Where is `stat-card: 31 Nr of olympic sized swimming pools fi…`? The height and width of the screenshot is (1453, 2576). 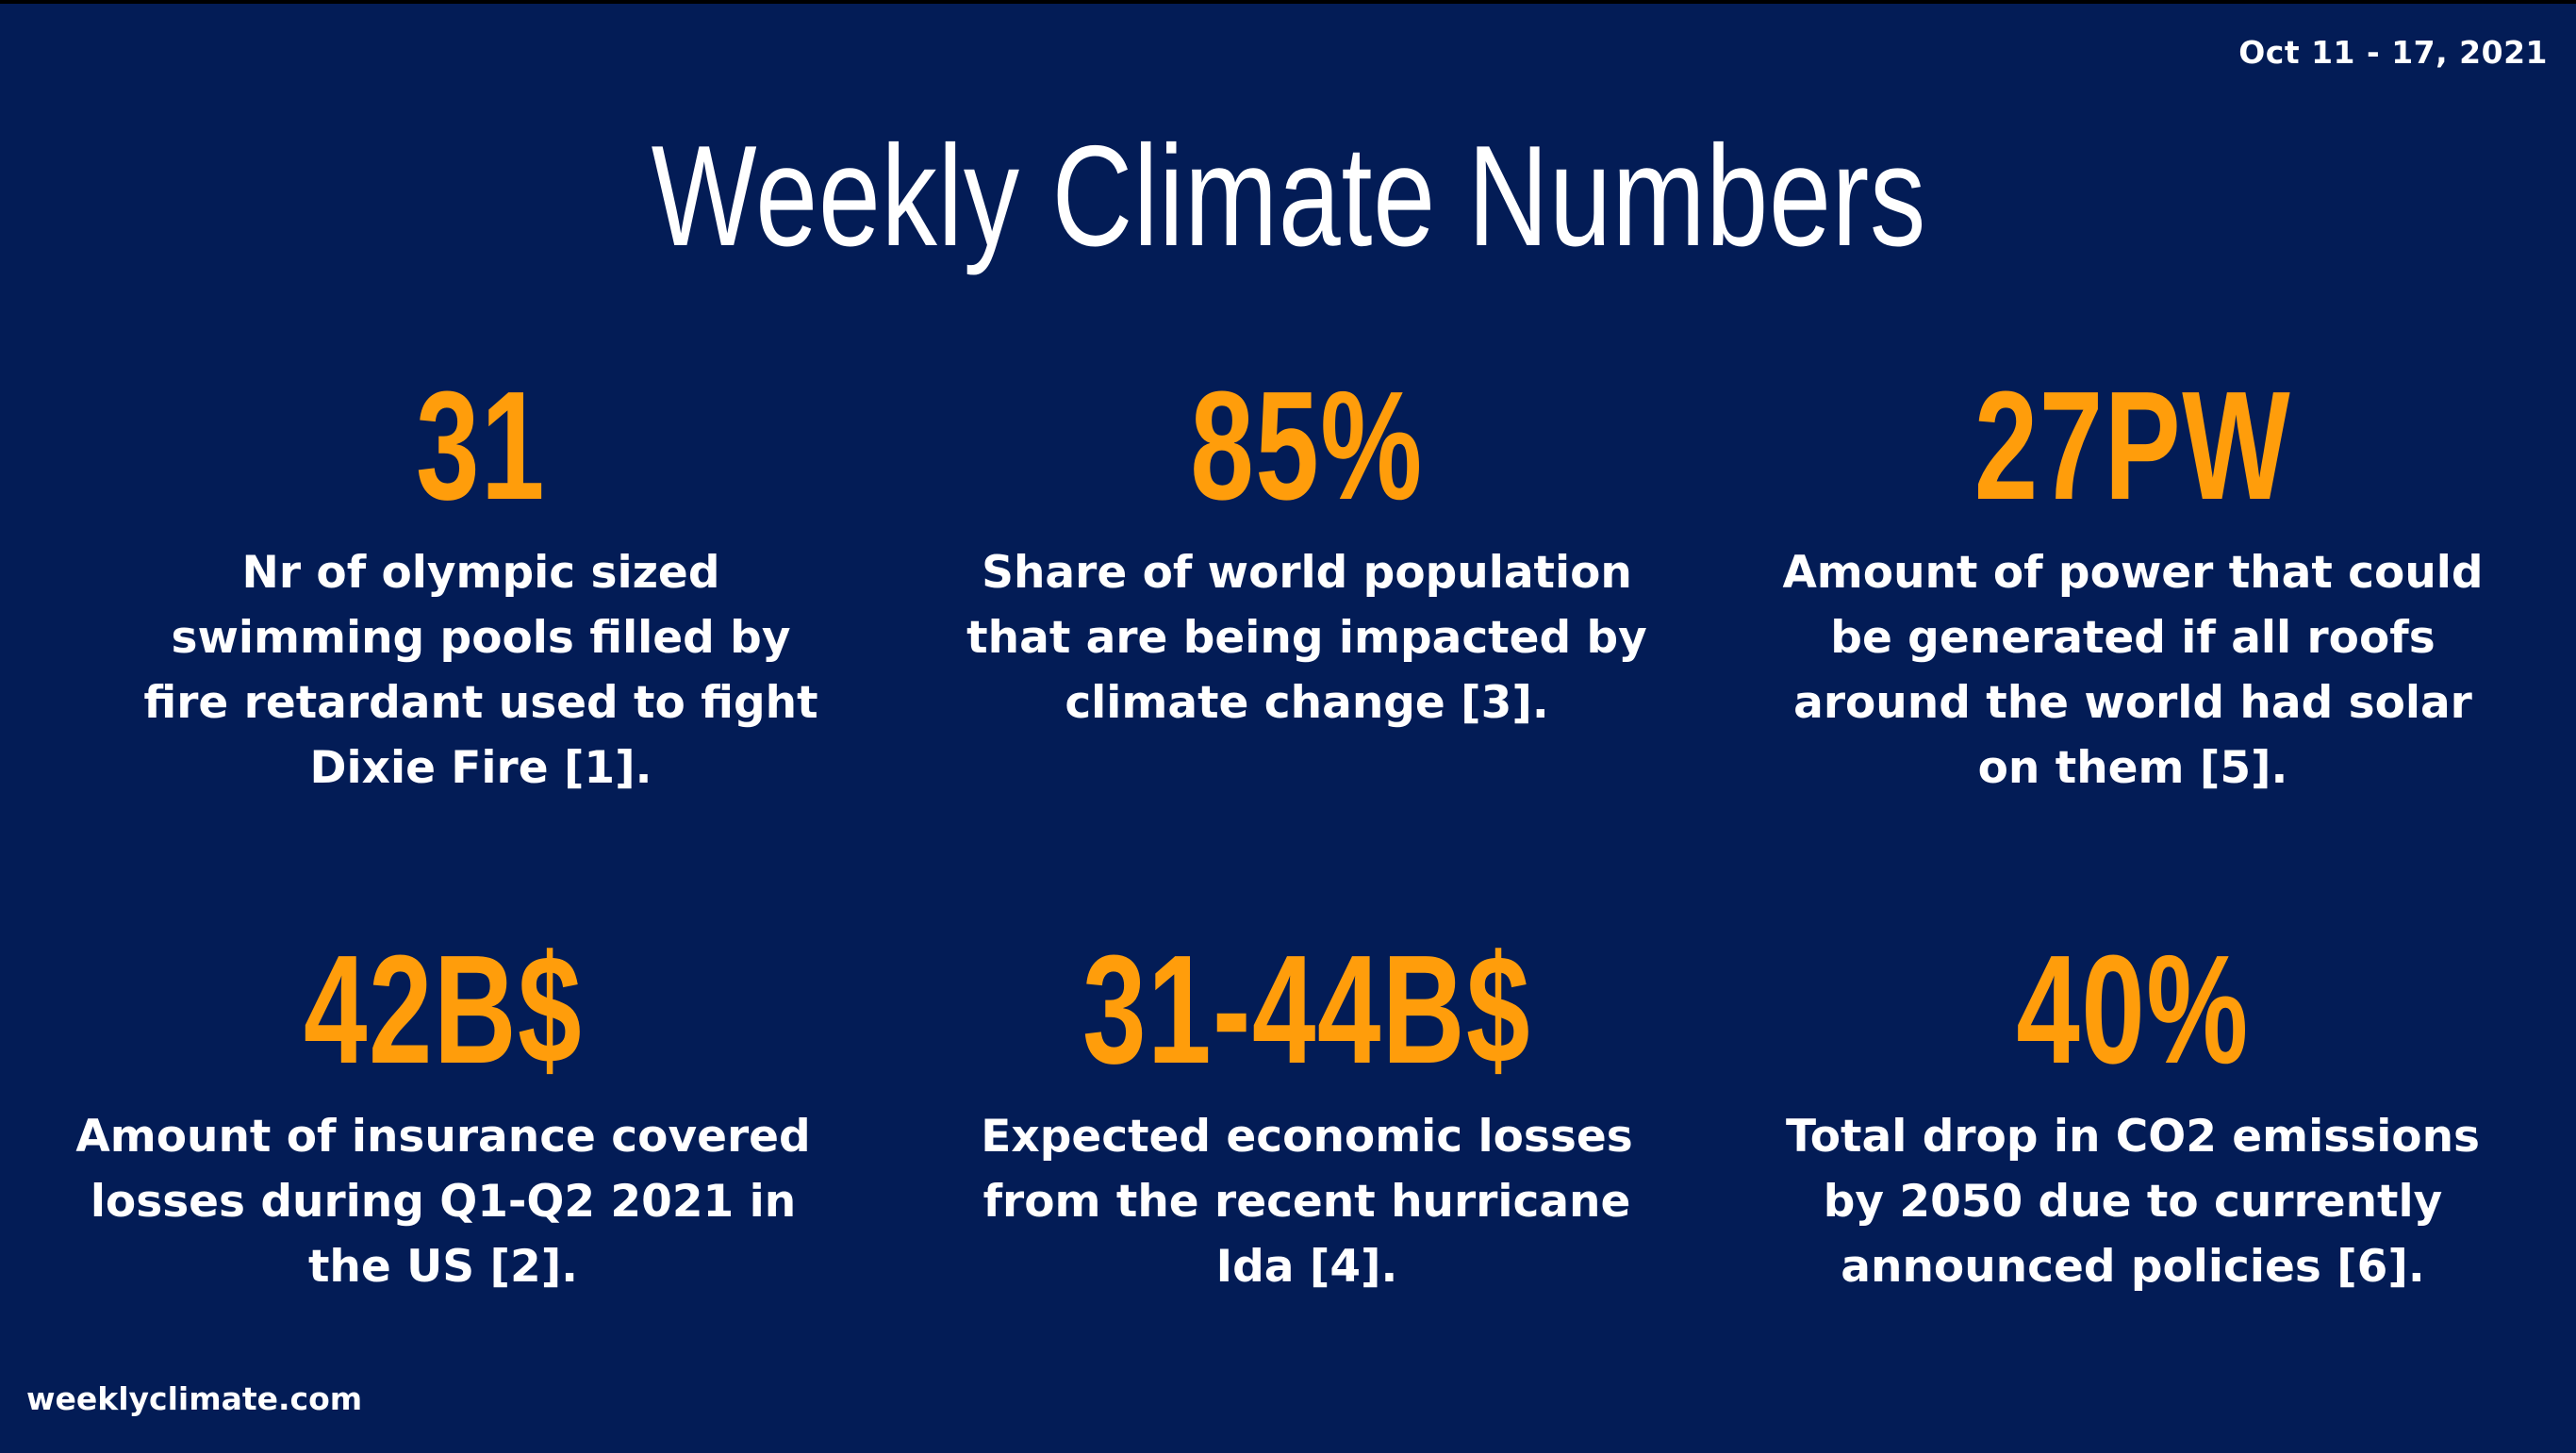 stat-card: 31 Nr of olympic sized swimming pools fi… is located at coordinates (480, 583).